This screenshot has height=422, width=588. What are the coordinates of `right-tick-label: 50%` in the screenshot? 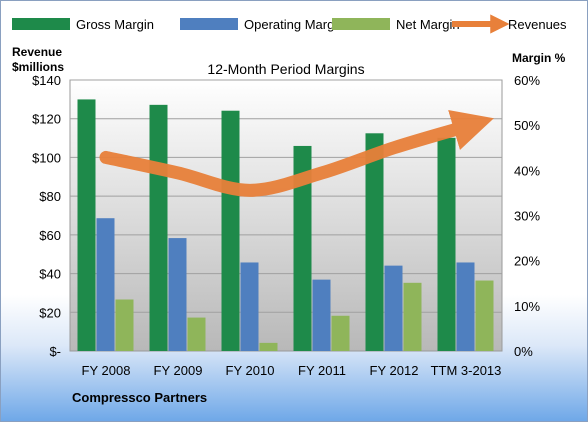 It's located at (527, 125).